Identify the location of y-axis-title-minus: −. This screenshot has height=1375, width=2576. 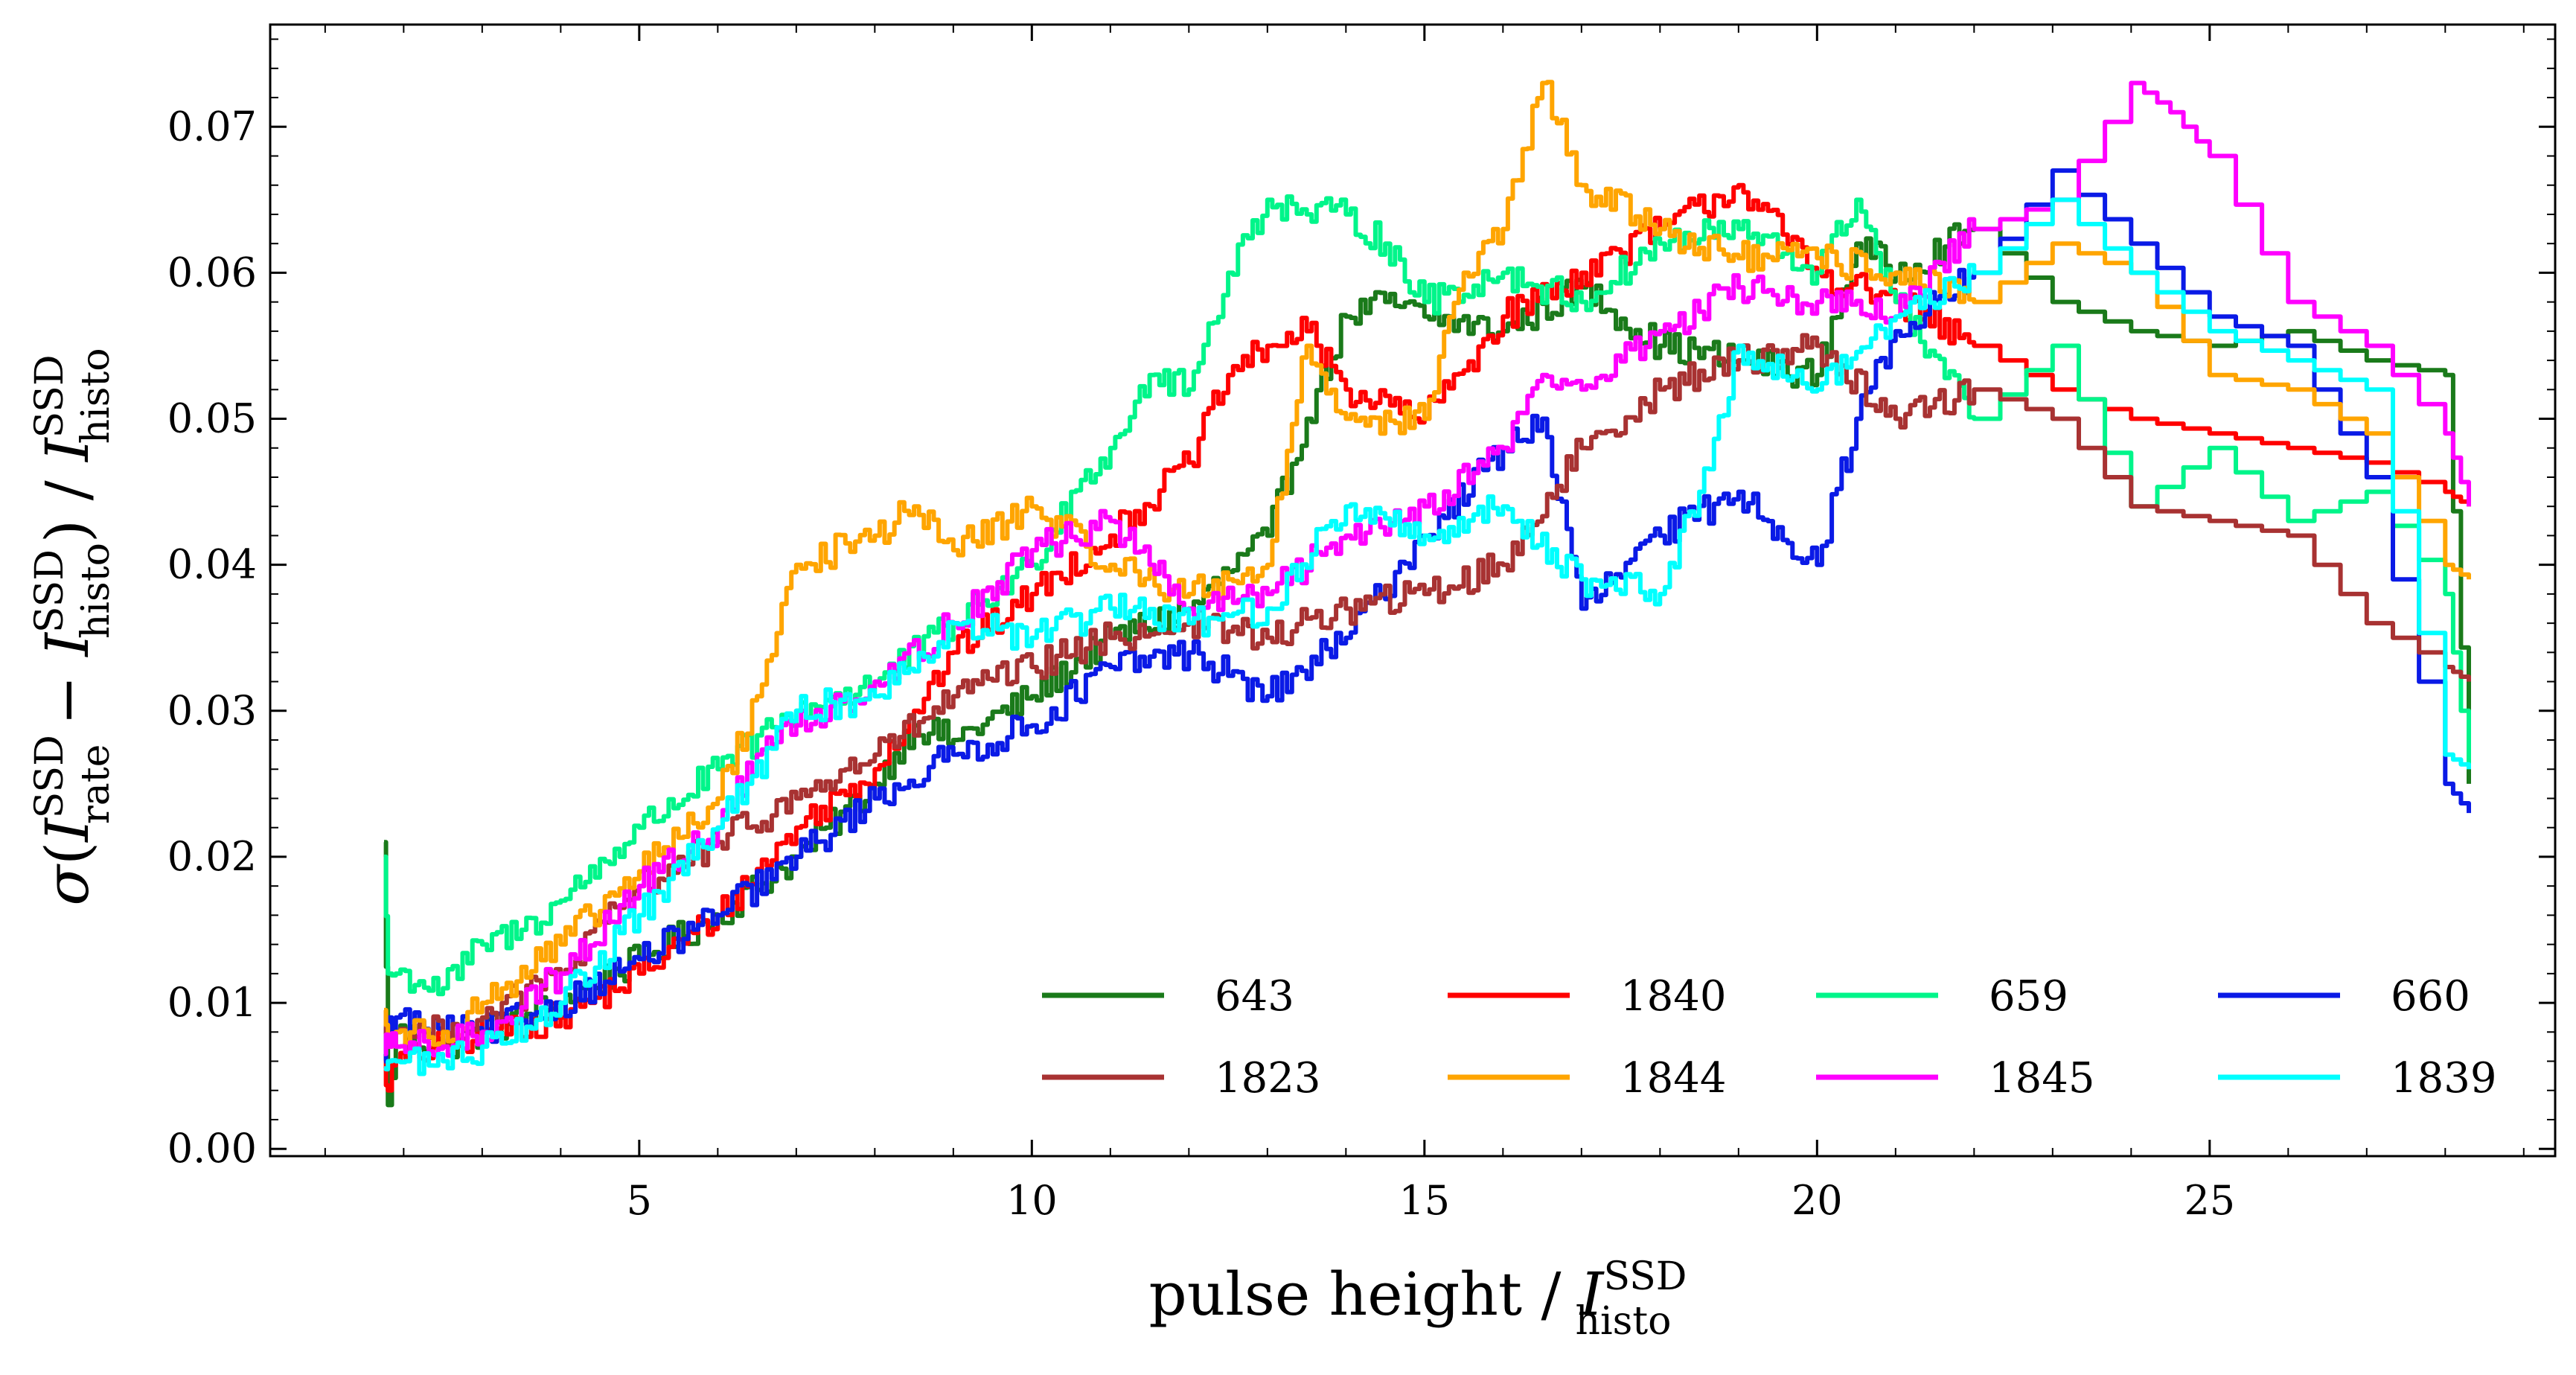
(67, 700).